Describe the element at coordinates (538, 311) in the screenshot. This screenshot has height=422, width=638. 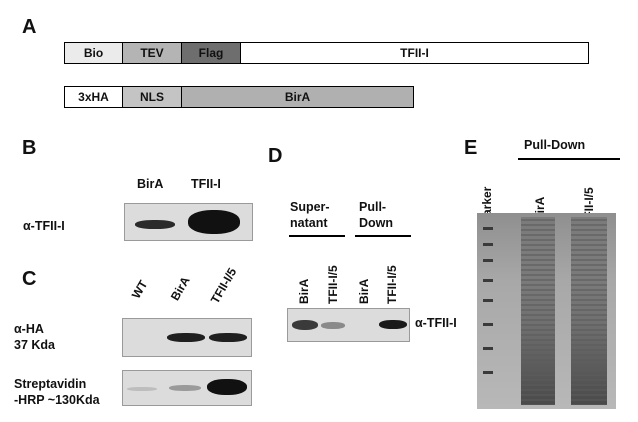
I see `lane-bira-gel` at that location.